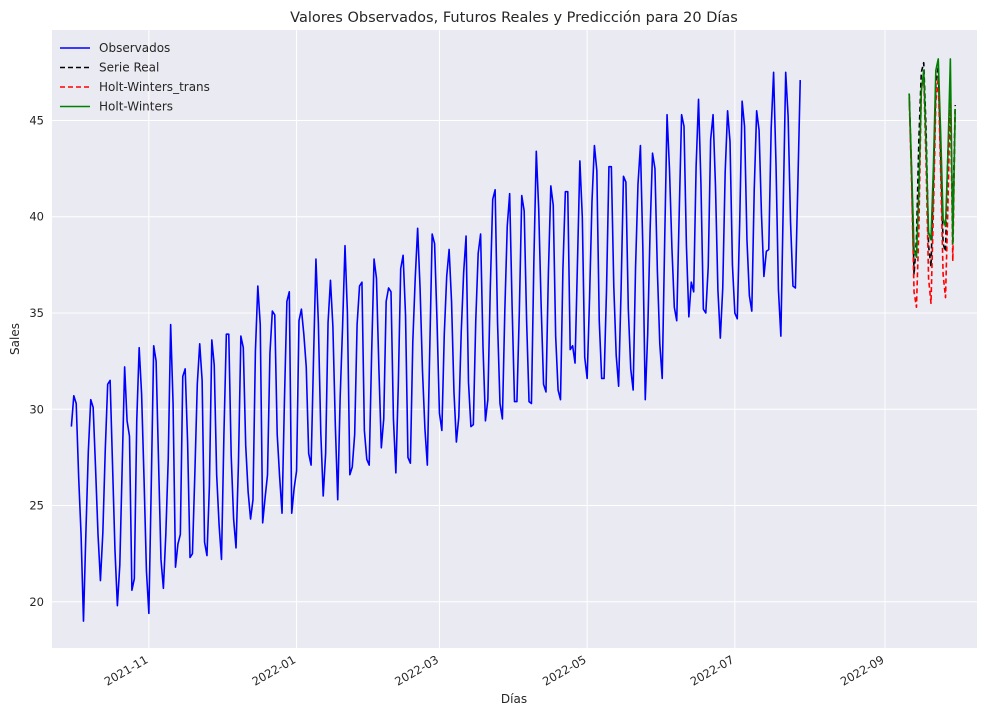 This screenshot has height=714, width=987. Describe the element at coordinates (36, 217) in the screenshot. I see `y-tick-label: 40` at that location.